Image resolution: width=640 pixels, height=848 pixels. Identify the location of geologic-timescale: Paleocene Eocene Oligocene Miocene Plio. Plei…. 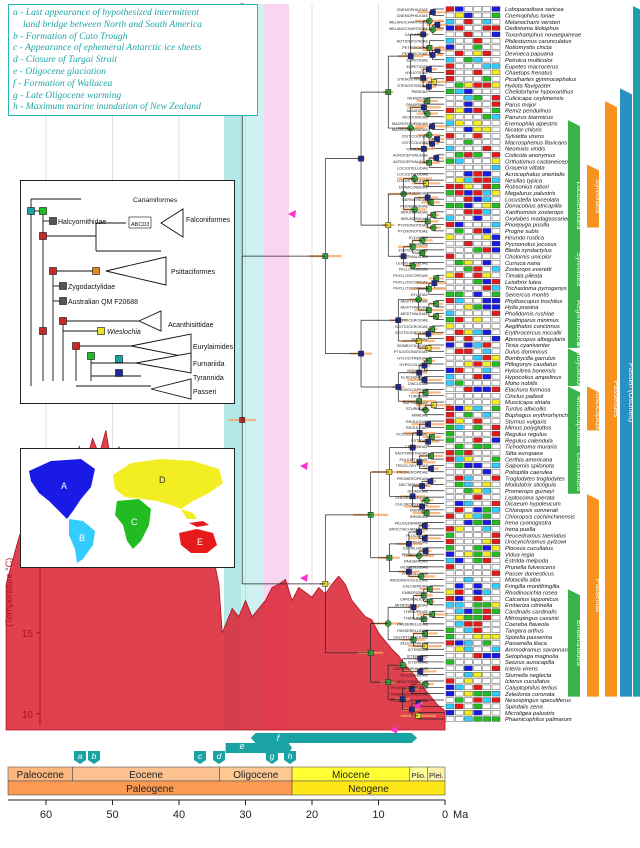
(238, 793).